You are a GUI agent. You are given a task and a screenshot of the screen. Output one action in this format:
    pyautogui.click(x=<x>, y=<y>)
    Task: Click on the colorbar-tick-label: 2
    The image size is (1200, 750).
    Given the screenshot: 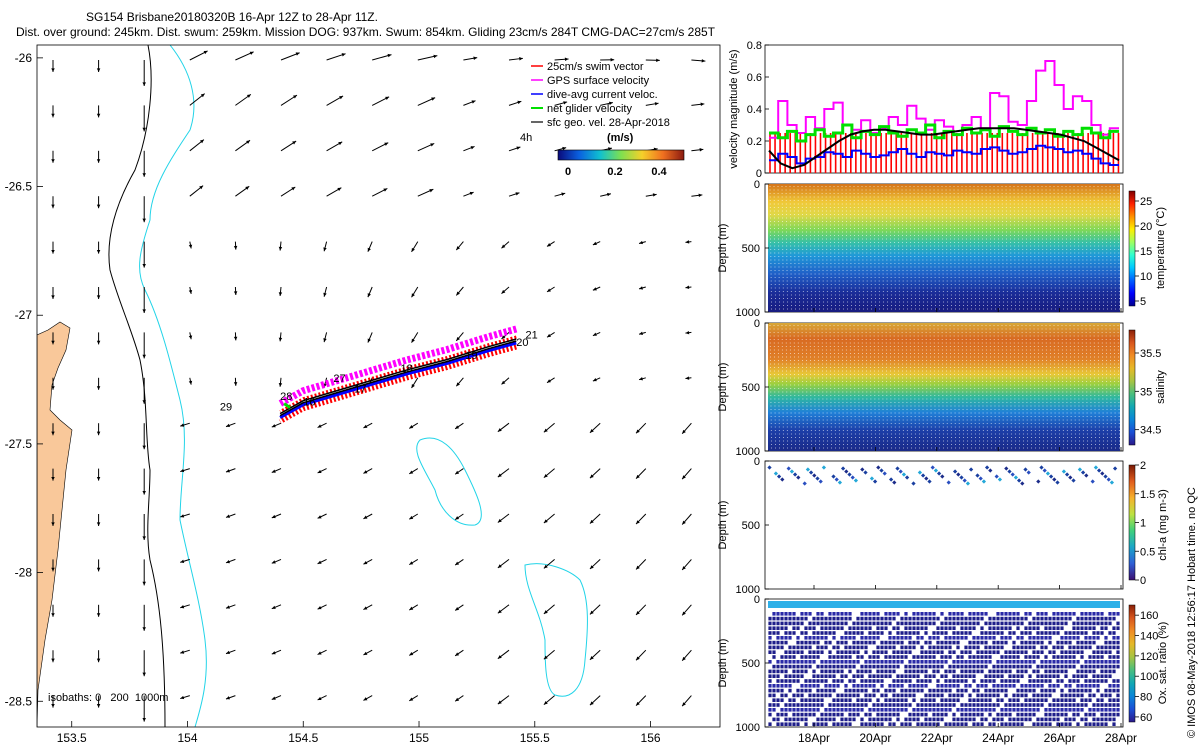 What is the action you would take?
    pyautogui.click(x=1143, y=466)
    